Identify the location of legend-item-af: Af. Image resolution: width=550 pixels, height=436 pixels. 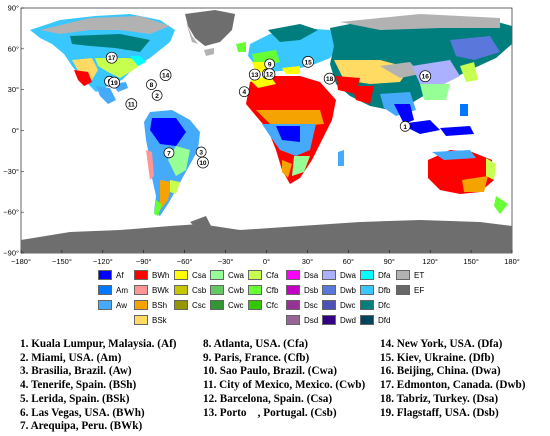
(111, 275).